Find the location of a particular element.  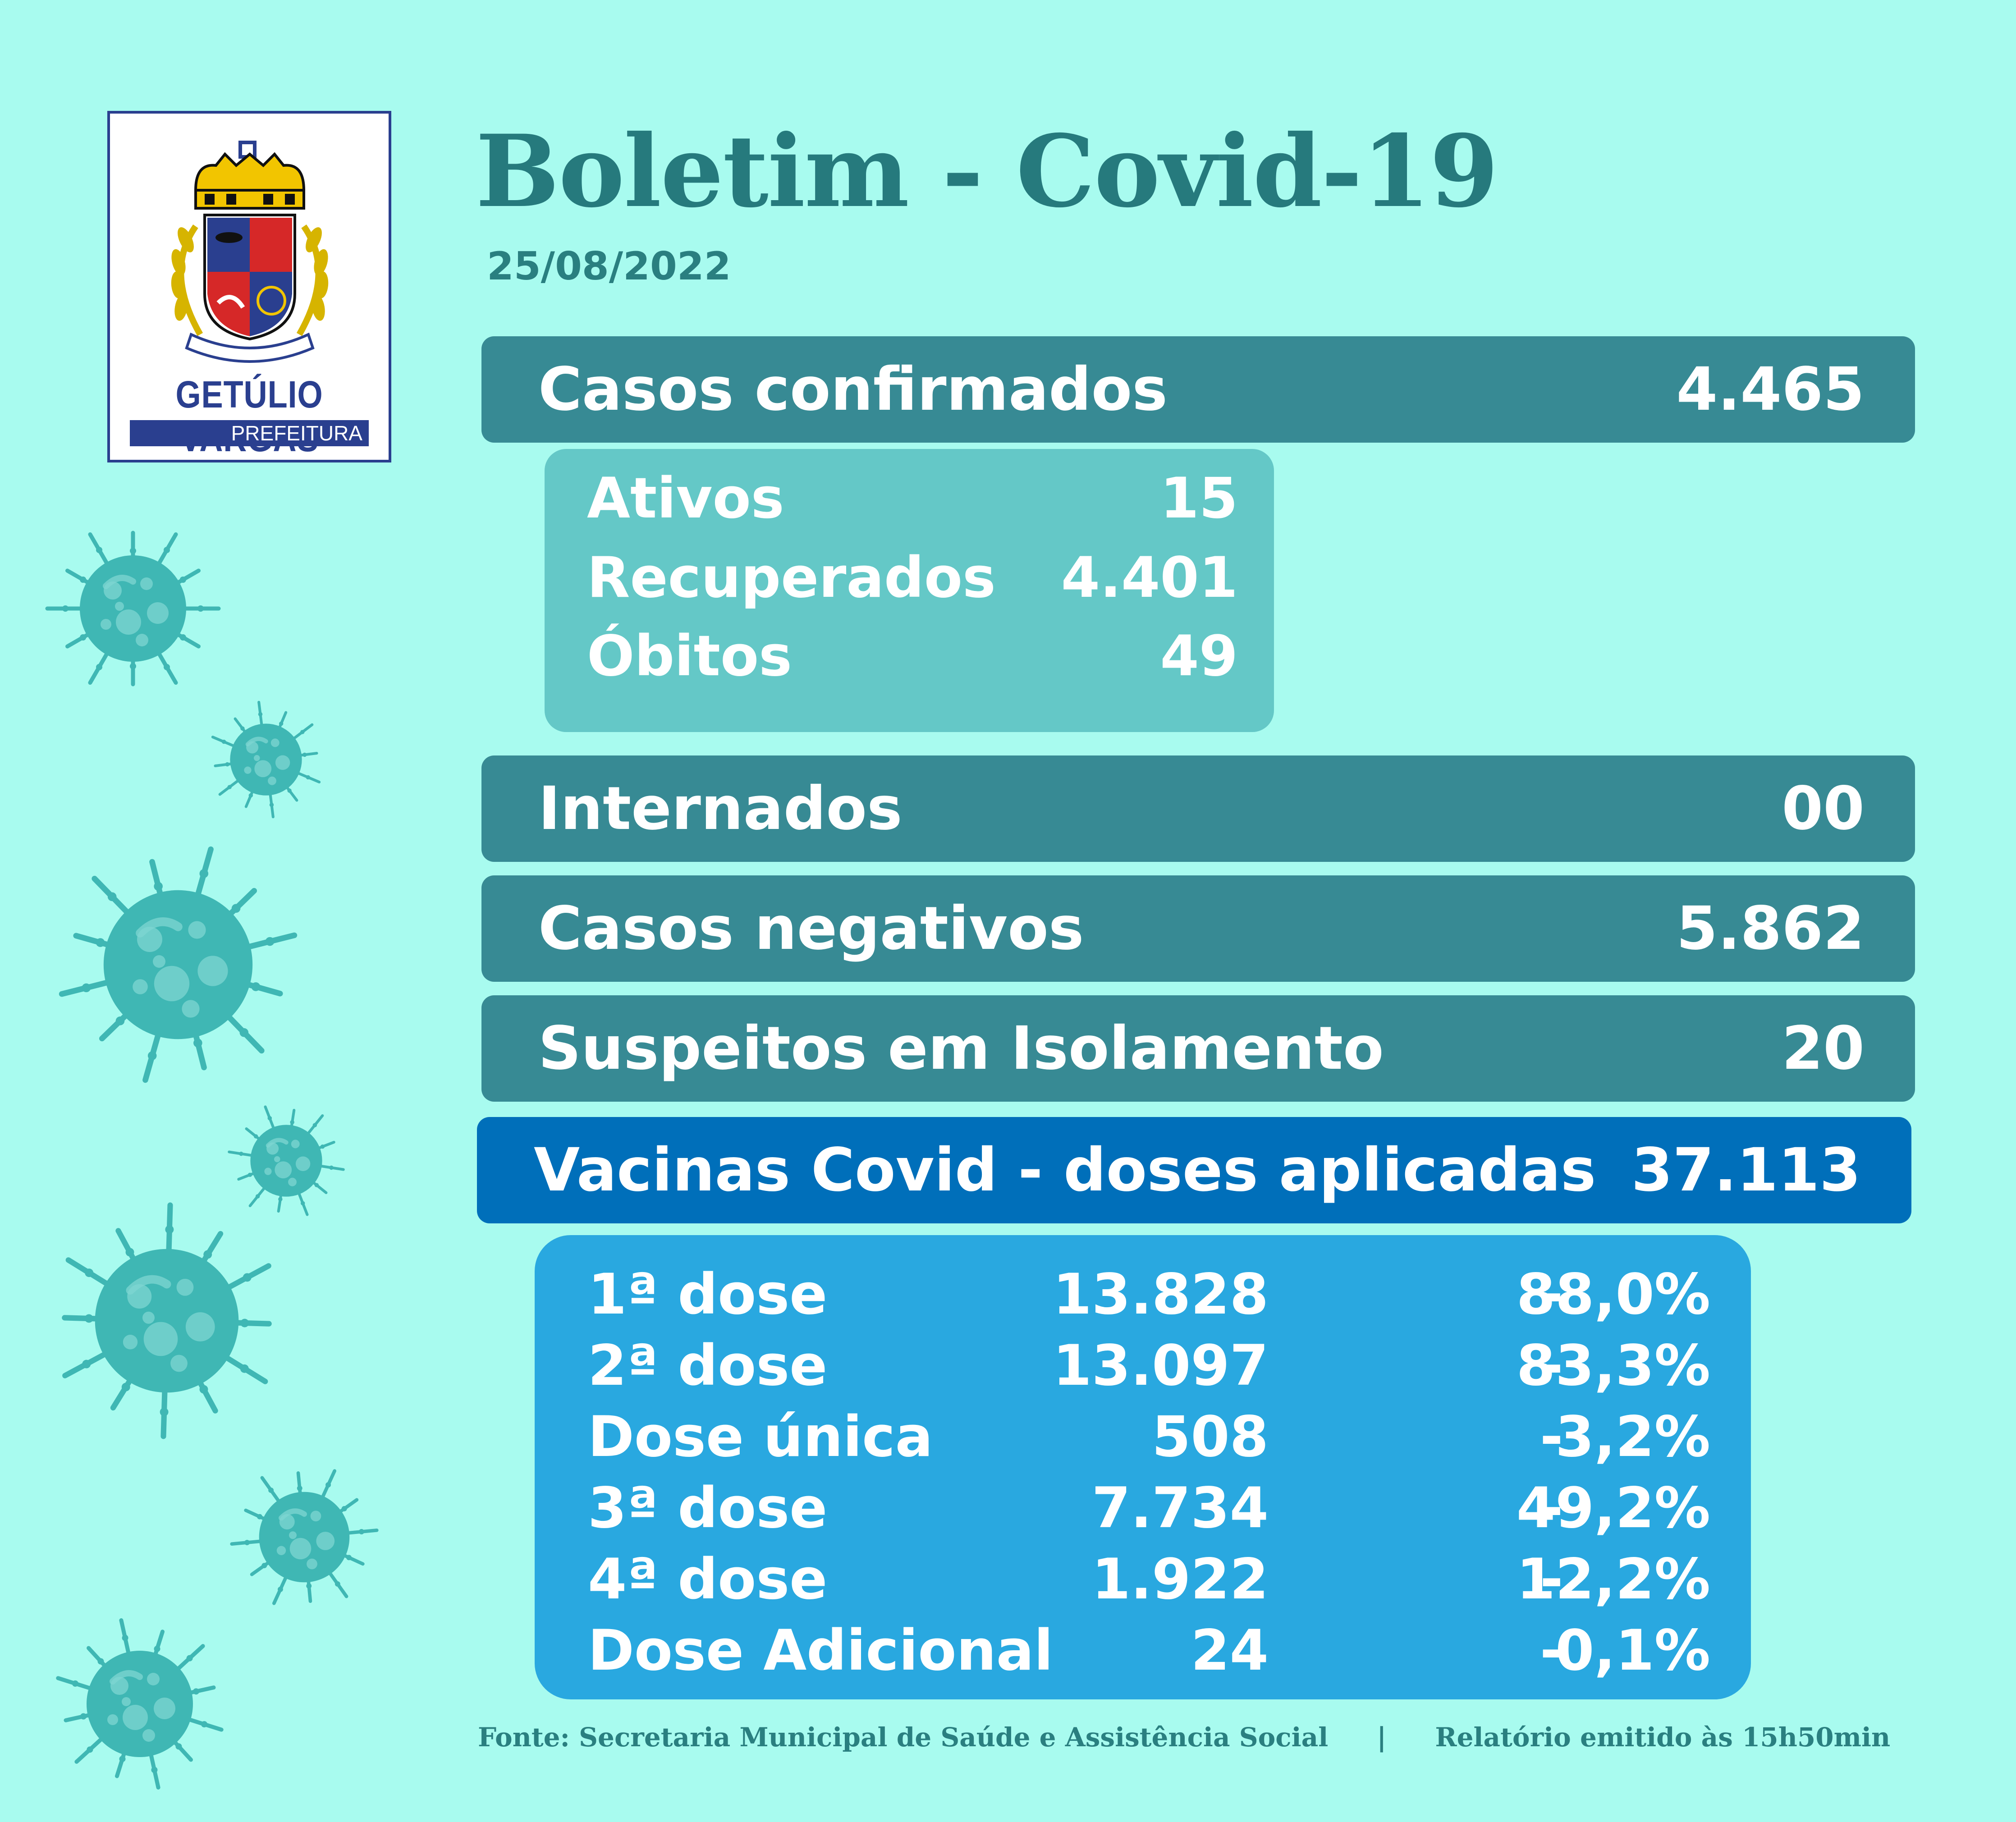

dose-percent: 0,1% is located at coordinates (1633, 1650).